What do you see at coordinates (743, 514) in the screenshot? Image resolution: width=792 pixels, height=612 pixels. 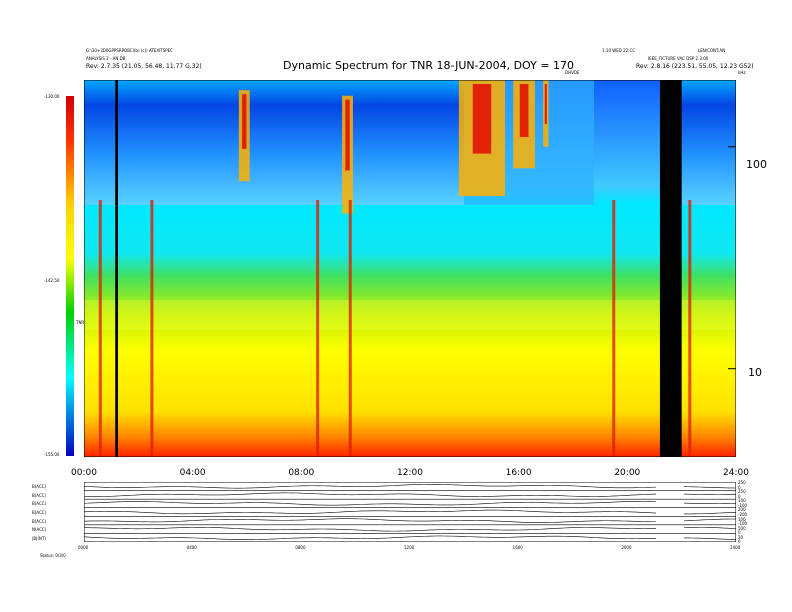 I see `lower-right-scale-label: -200` at bounding box center [743, 514].